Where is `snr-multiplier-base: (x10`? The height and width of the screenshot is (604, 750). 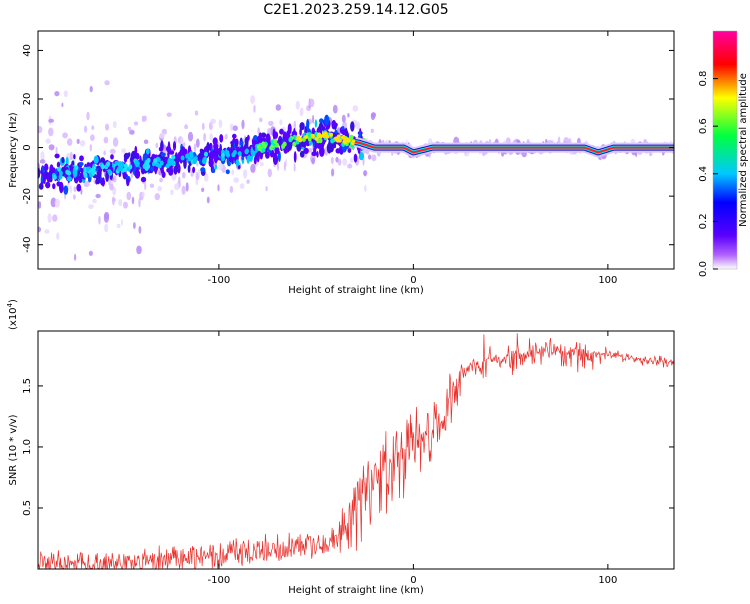 snr-multiplier-base: (x10 is located at coordinates (13, 318).